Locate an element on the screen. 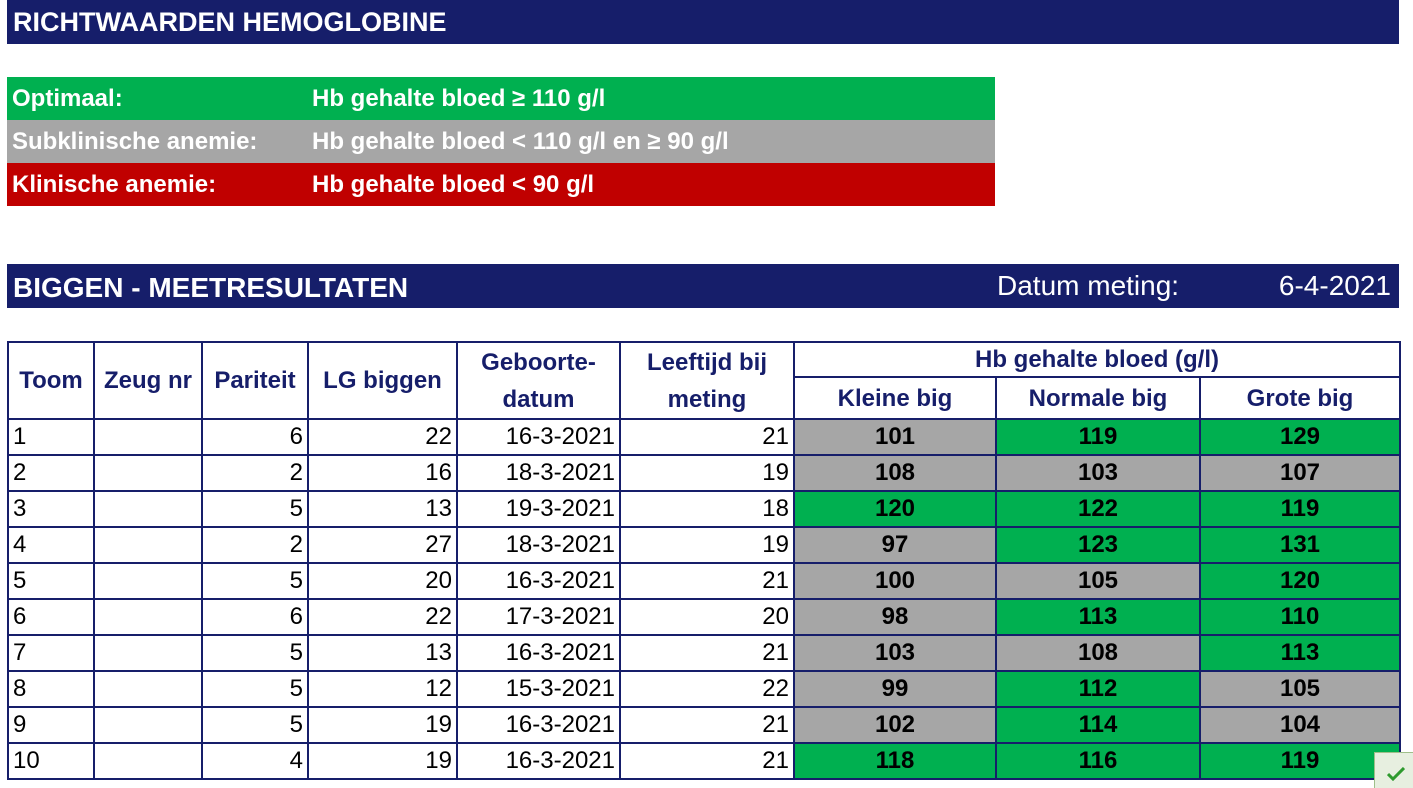 This screenshot has width=1413, height=788. cell-hb-grote-big: 110 is located at coordinates (1300, 617).